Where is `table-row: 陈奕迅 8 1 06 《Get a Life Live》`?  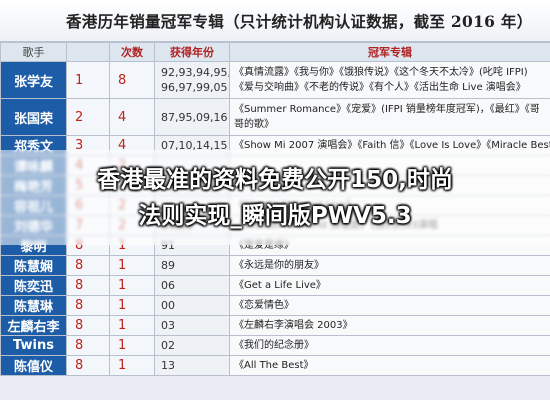 table-row: 陈奕迅 8 1 06 《Get a Life Live》 is located at coordinates (275, 285).